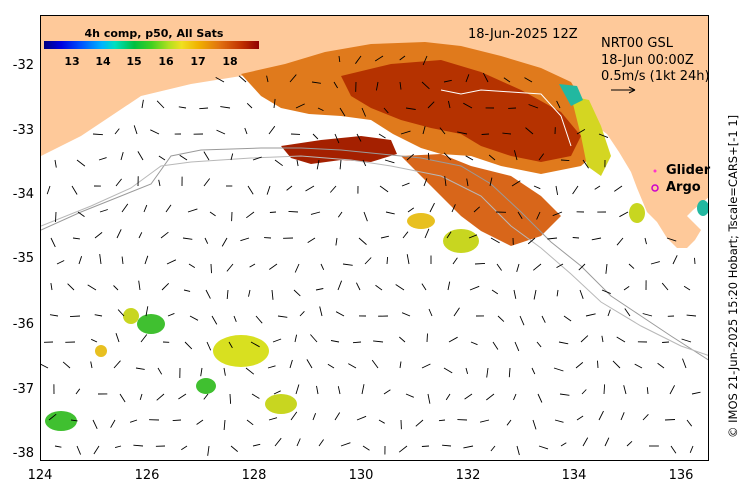 The height and width of the screenshot is (496, 750). Describe the element at coordinates (23, 453) in the screenshot. I see `y-tick-label: -38` at that location.